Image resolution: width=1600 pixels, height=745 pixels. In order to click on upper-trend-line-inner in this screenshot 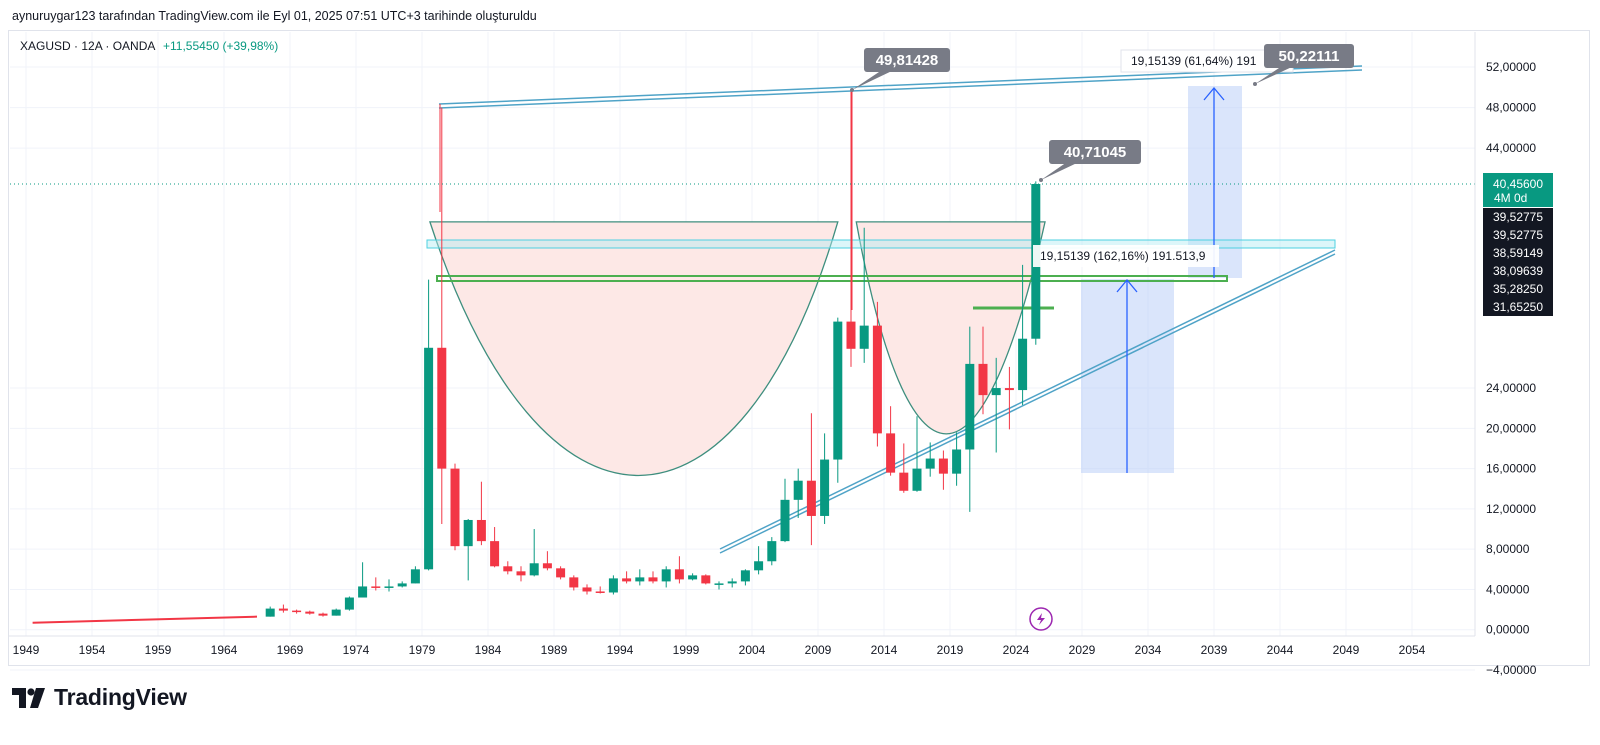, I will do `click(900, 89)`.